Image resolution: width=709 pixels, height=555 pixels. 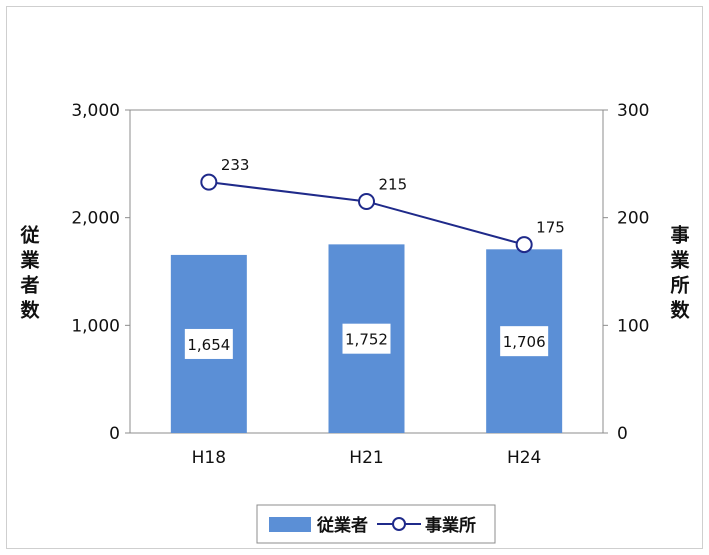 I want to click on bar-value-label-H24: 1,706, so click(x=524, y=342).